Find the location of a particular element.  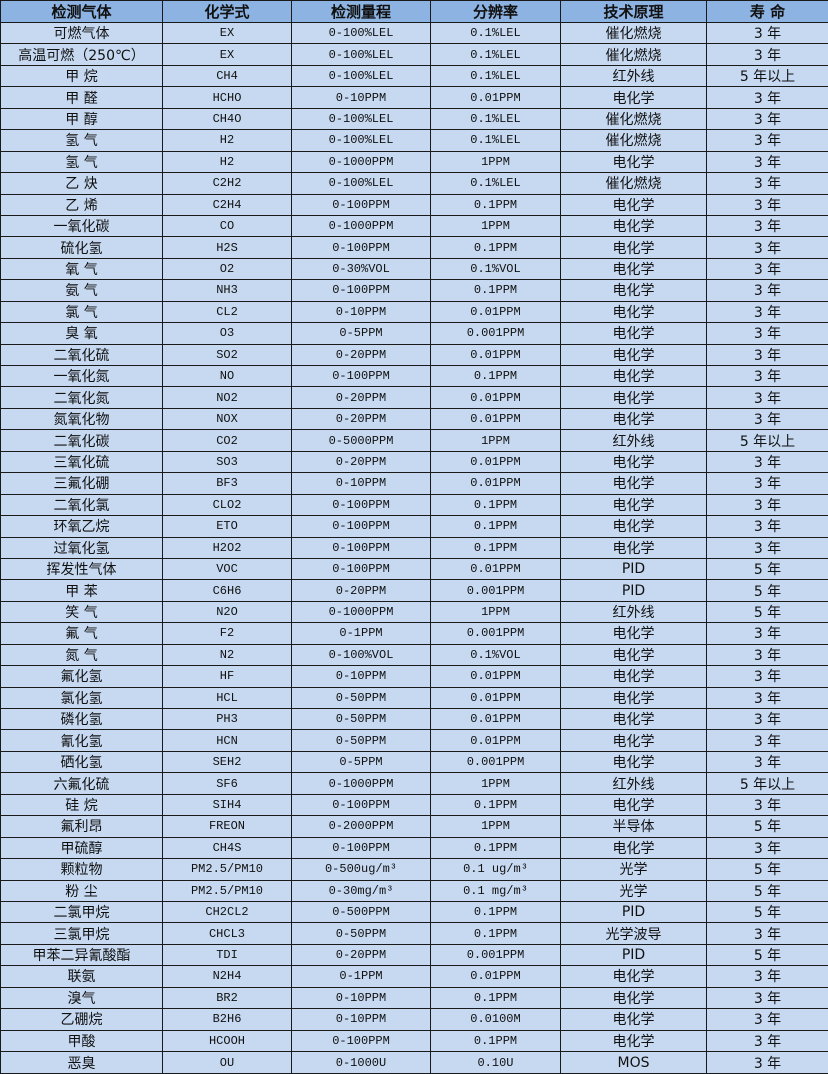

formula-cell: ETO is located at coordinates (227, 526).